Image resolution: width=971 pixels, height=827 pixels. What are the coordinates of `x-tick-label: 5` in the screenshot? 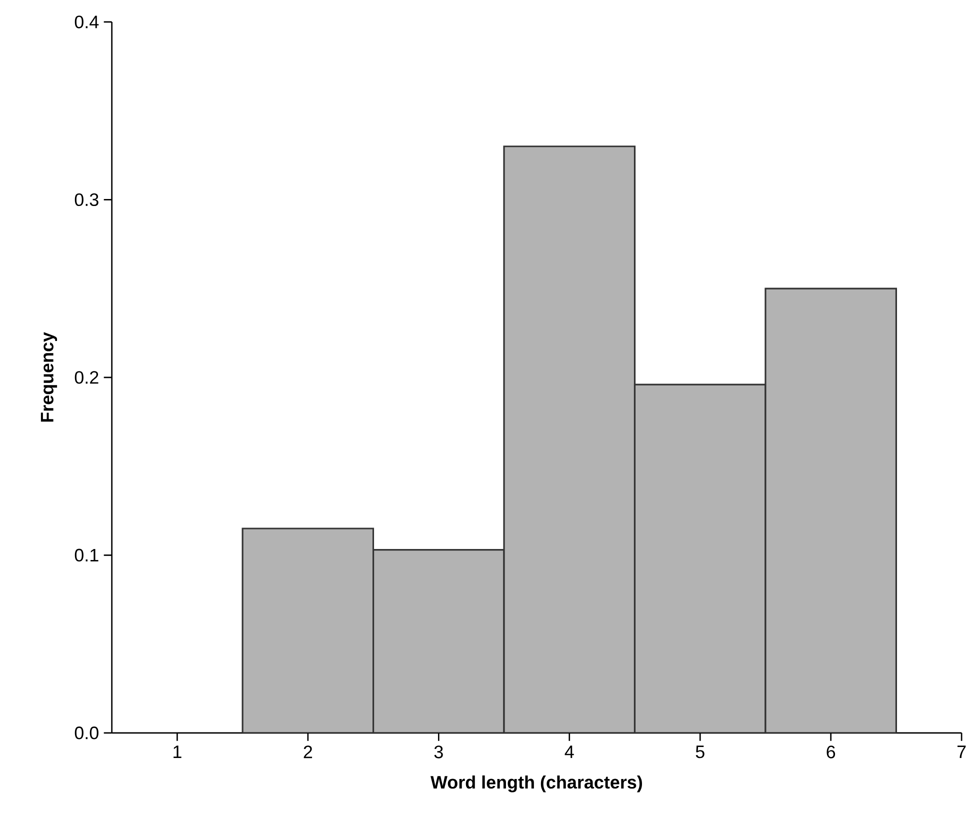 It's located at (700, 752).